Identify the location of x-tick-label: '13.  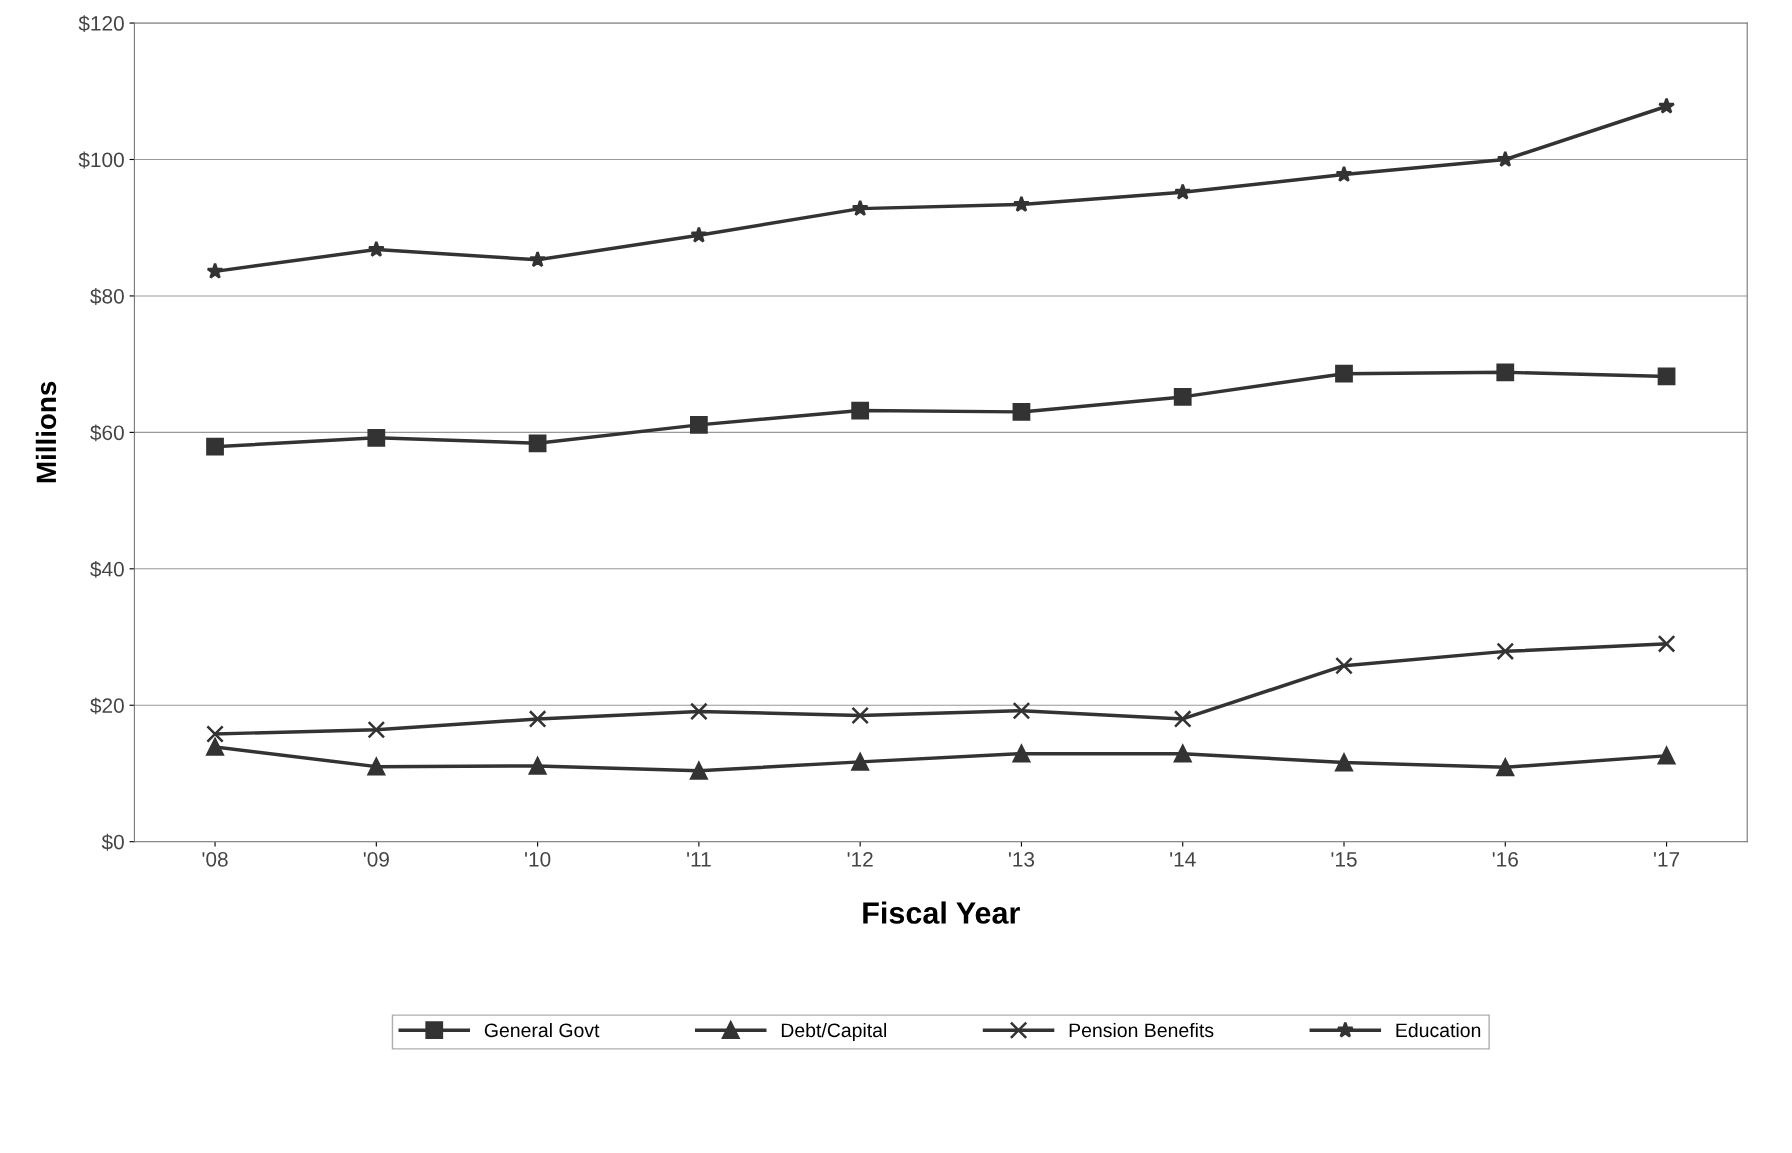
(1021, 859).